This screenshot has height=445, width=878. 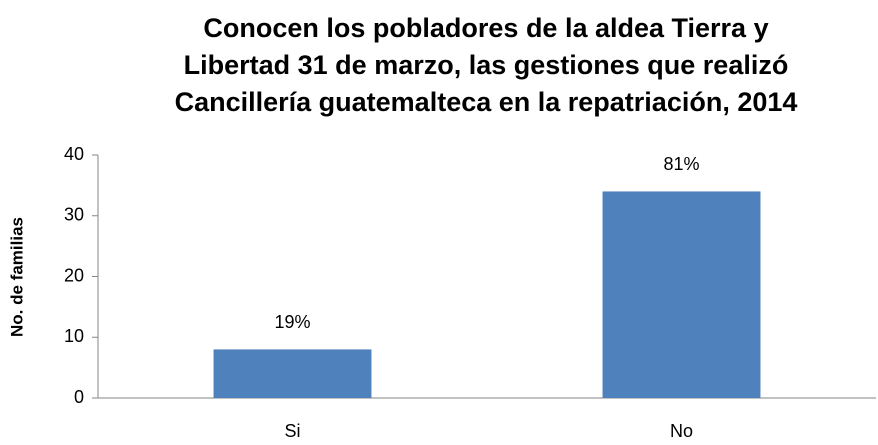 What do you see at coordinates (681, 431) in the screenshot?
I see `x-tick-label: No` at bounding box center [681, 431].